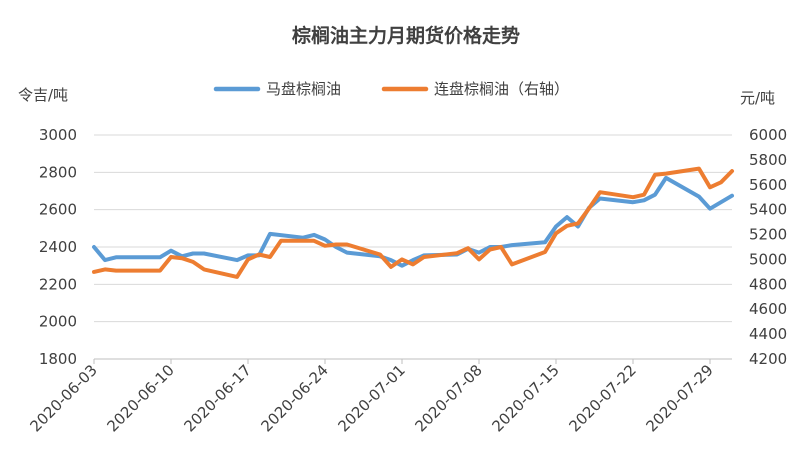 Image resolution: width=812 pixels, height=468 pixels. I want to click on right-axis-unit: 元/吨, so click(757, 98).